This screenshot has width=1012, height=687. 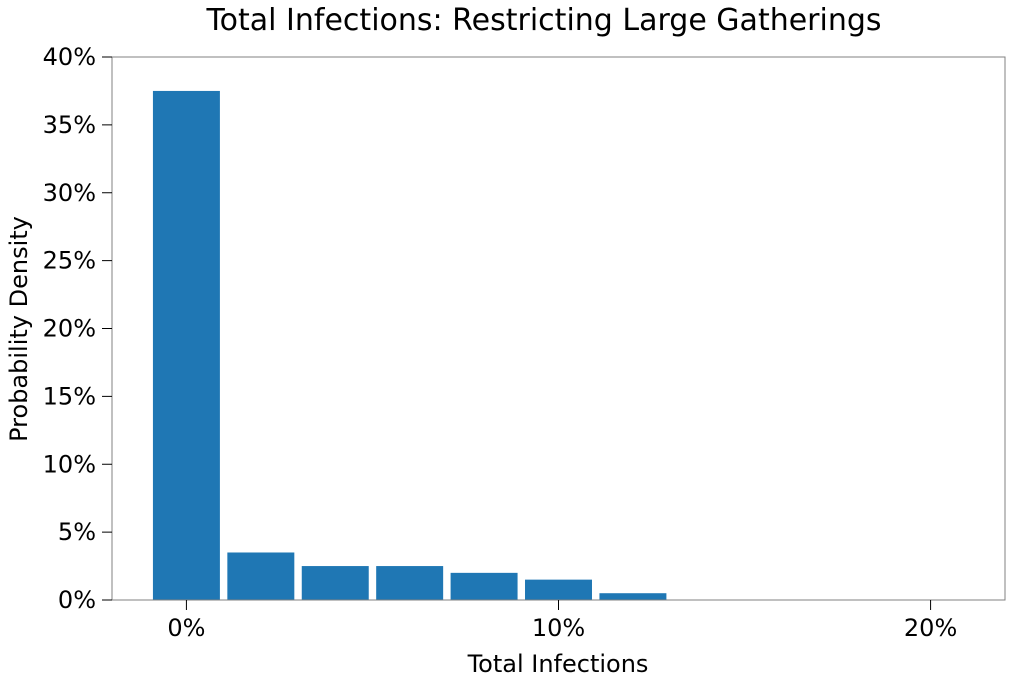 What do you see at coordinates (69, 261) in the screenshot?
I see `y-tick-label: 25%` at bounding box center [69, 261].